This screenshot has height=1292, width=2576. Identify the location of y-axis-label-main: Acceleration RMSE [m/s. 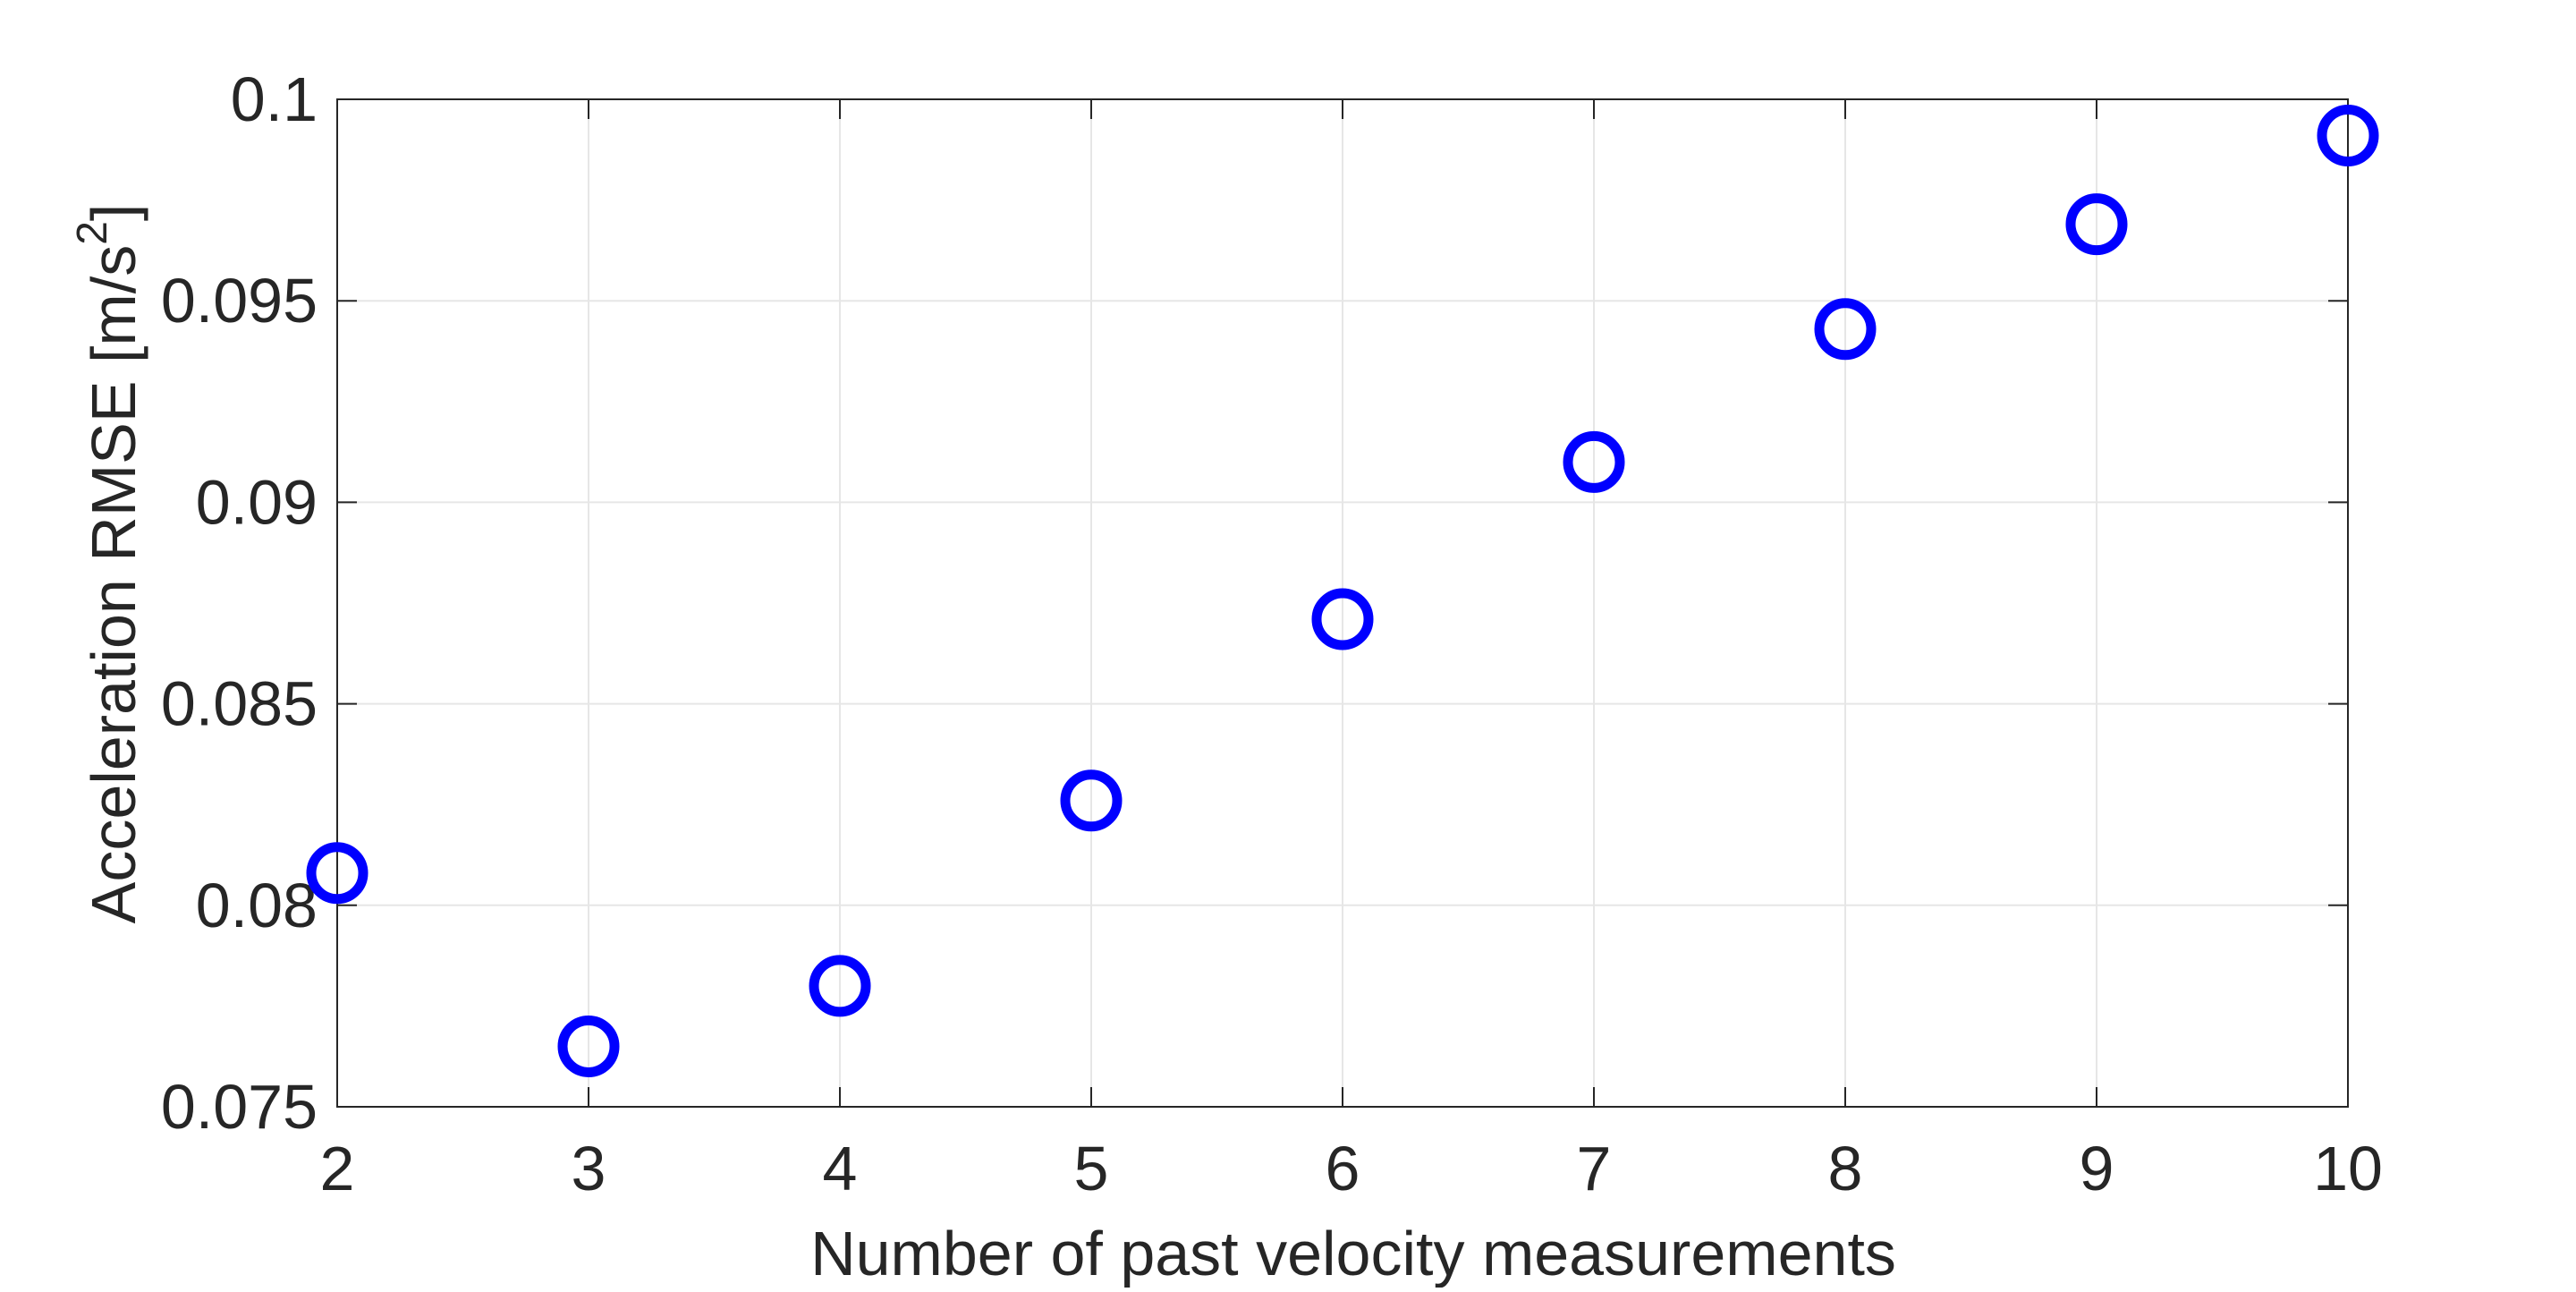
(113, 584).